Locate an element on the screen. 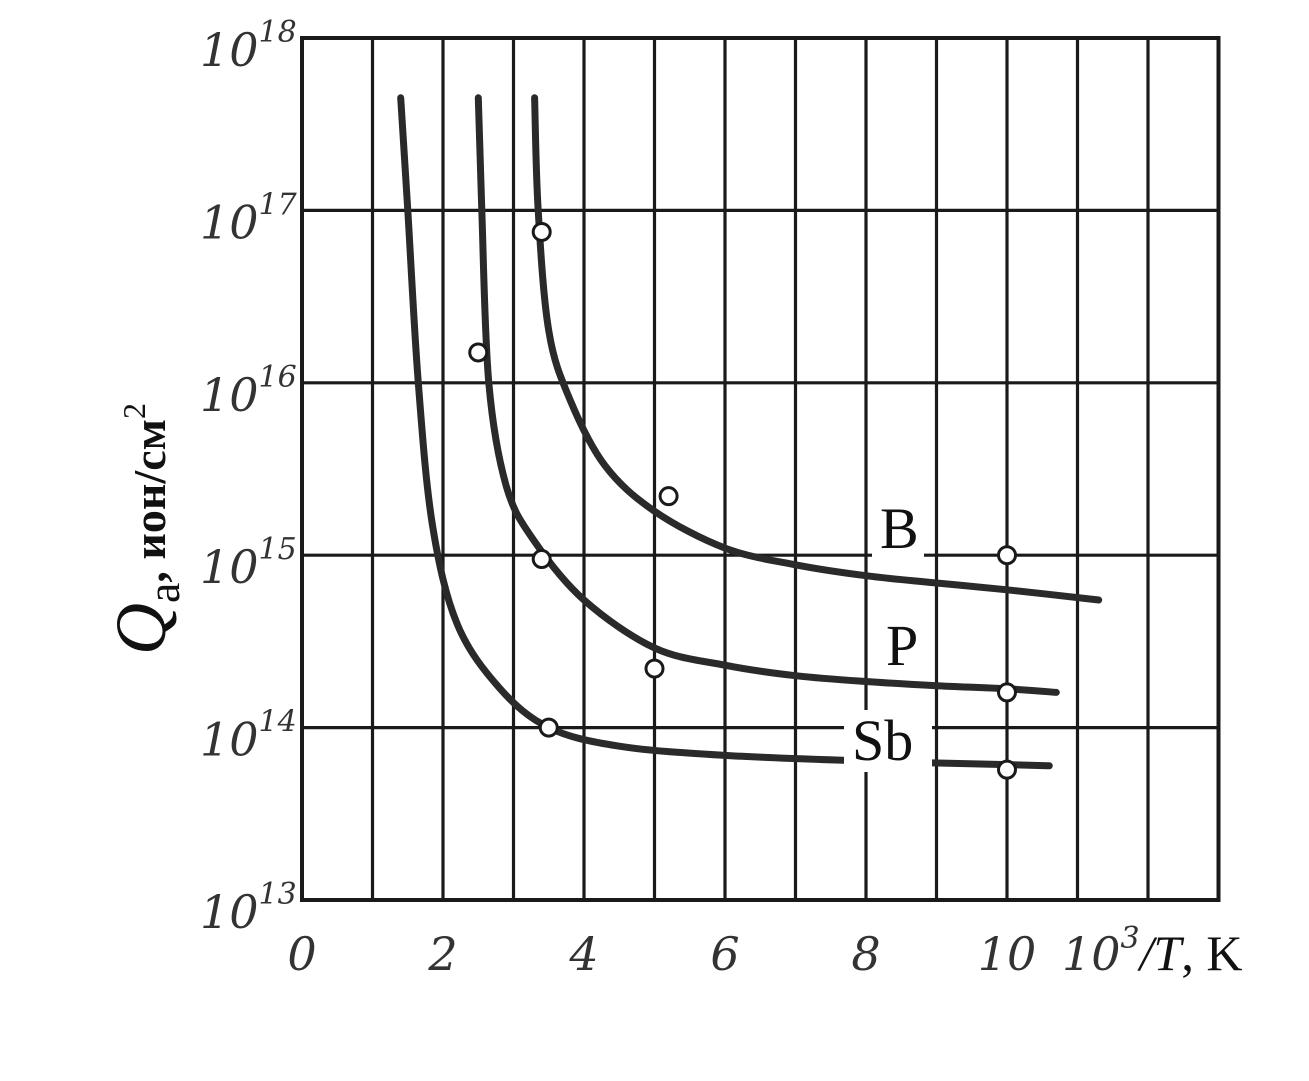 This screenshot has width=1309, height=1081. series-labels: BP Sb is located at coordinates (888, 634).